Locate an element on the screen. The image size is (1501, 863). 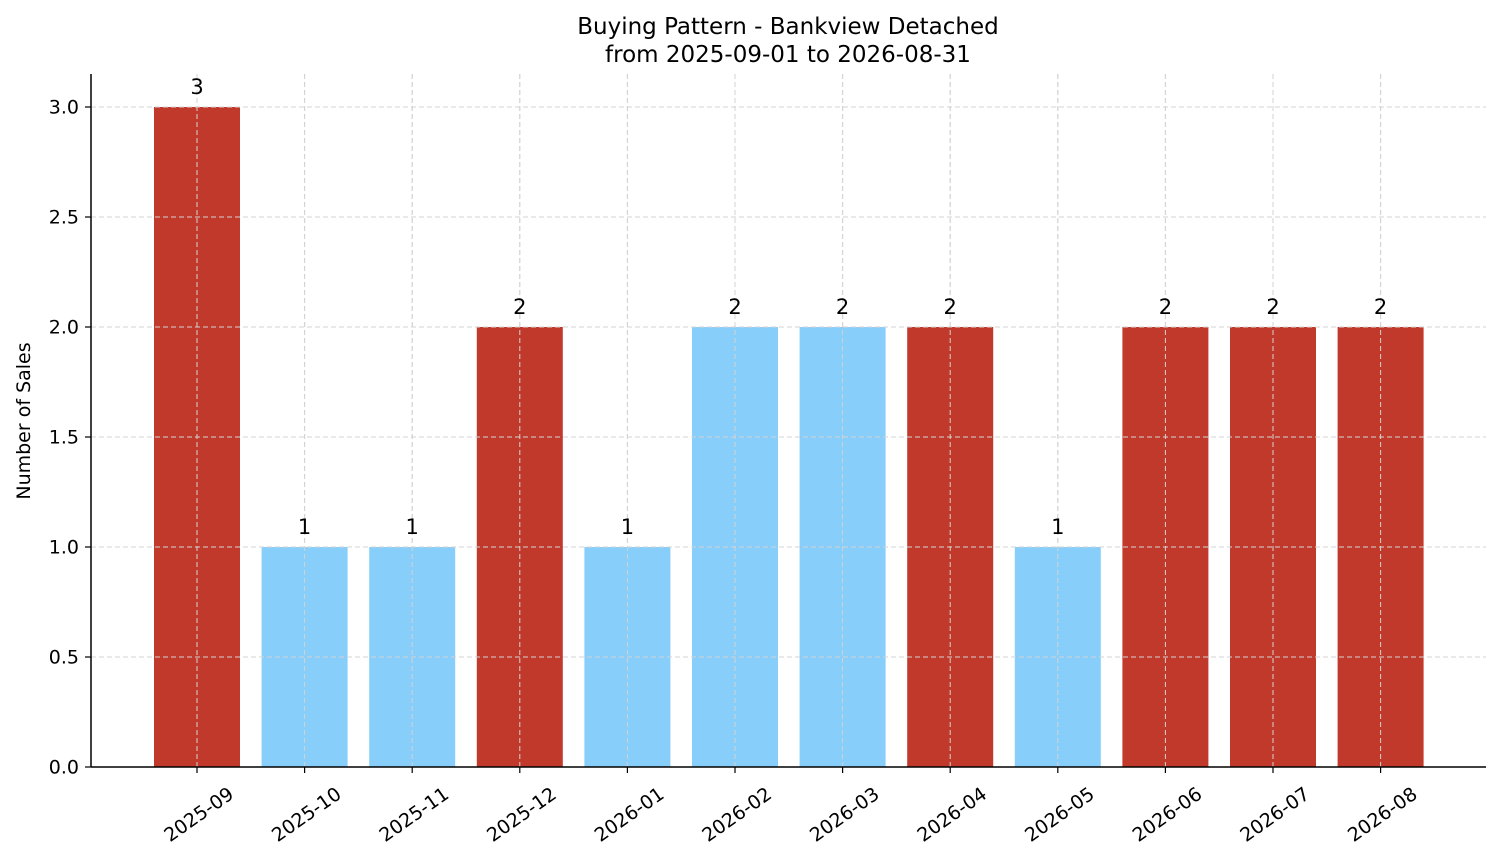
y-tick-label: 2.5 is located at coordinates (64, 218).